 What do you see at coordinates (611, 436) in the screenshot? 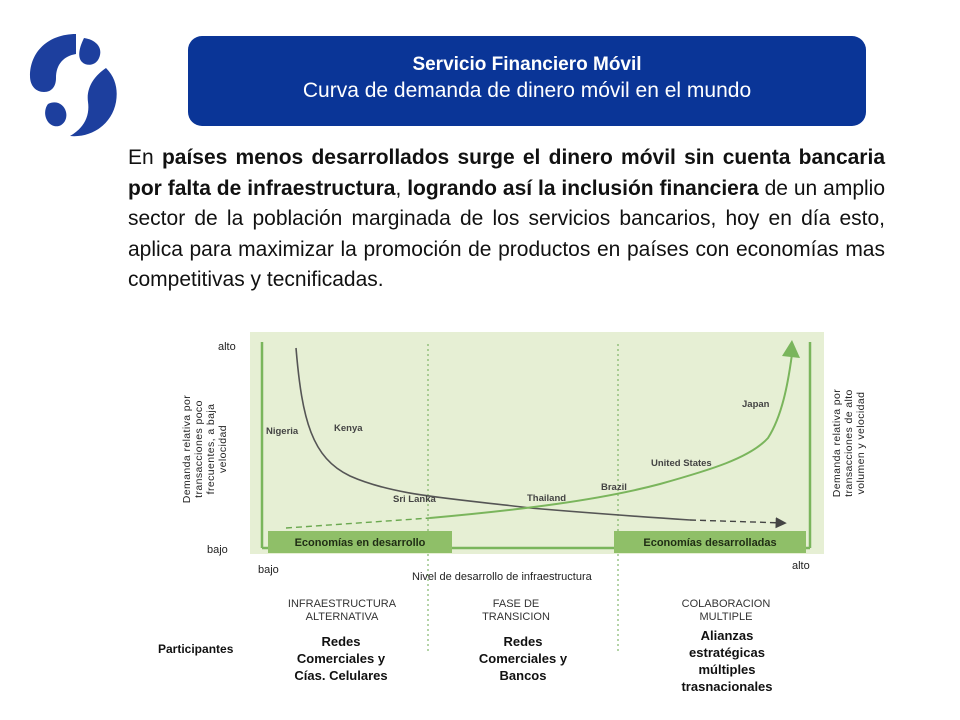
I see `rising-demand-curve` at bounding box center [611, 436].